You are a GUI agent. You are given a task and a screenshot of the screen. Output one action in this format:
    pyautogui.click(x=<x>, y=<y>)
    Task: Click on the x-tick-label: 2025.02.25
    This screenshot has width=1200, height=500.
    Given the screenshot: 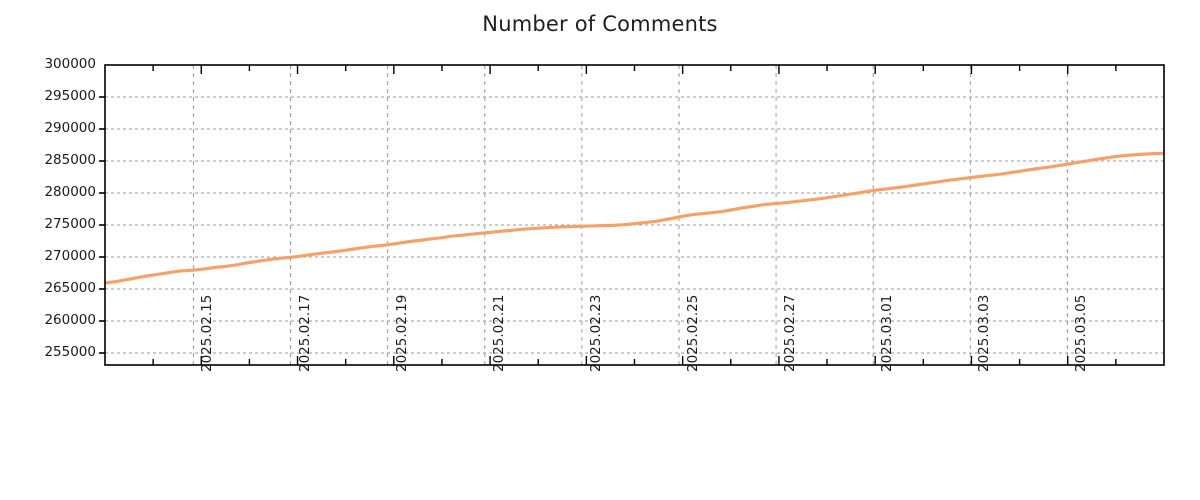 What is the action you would take?
    pyautogui.click(x=692, y=333)
    